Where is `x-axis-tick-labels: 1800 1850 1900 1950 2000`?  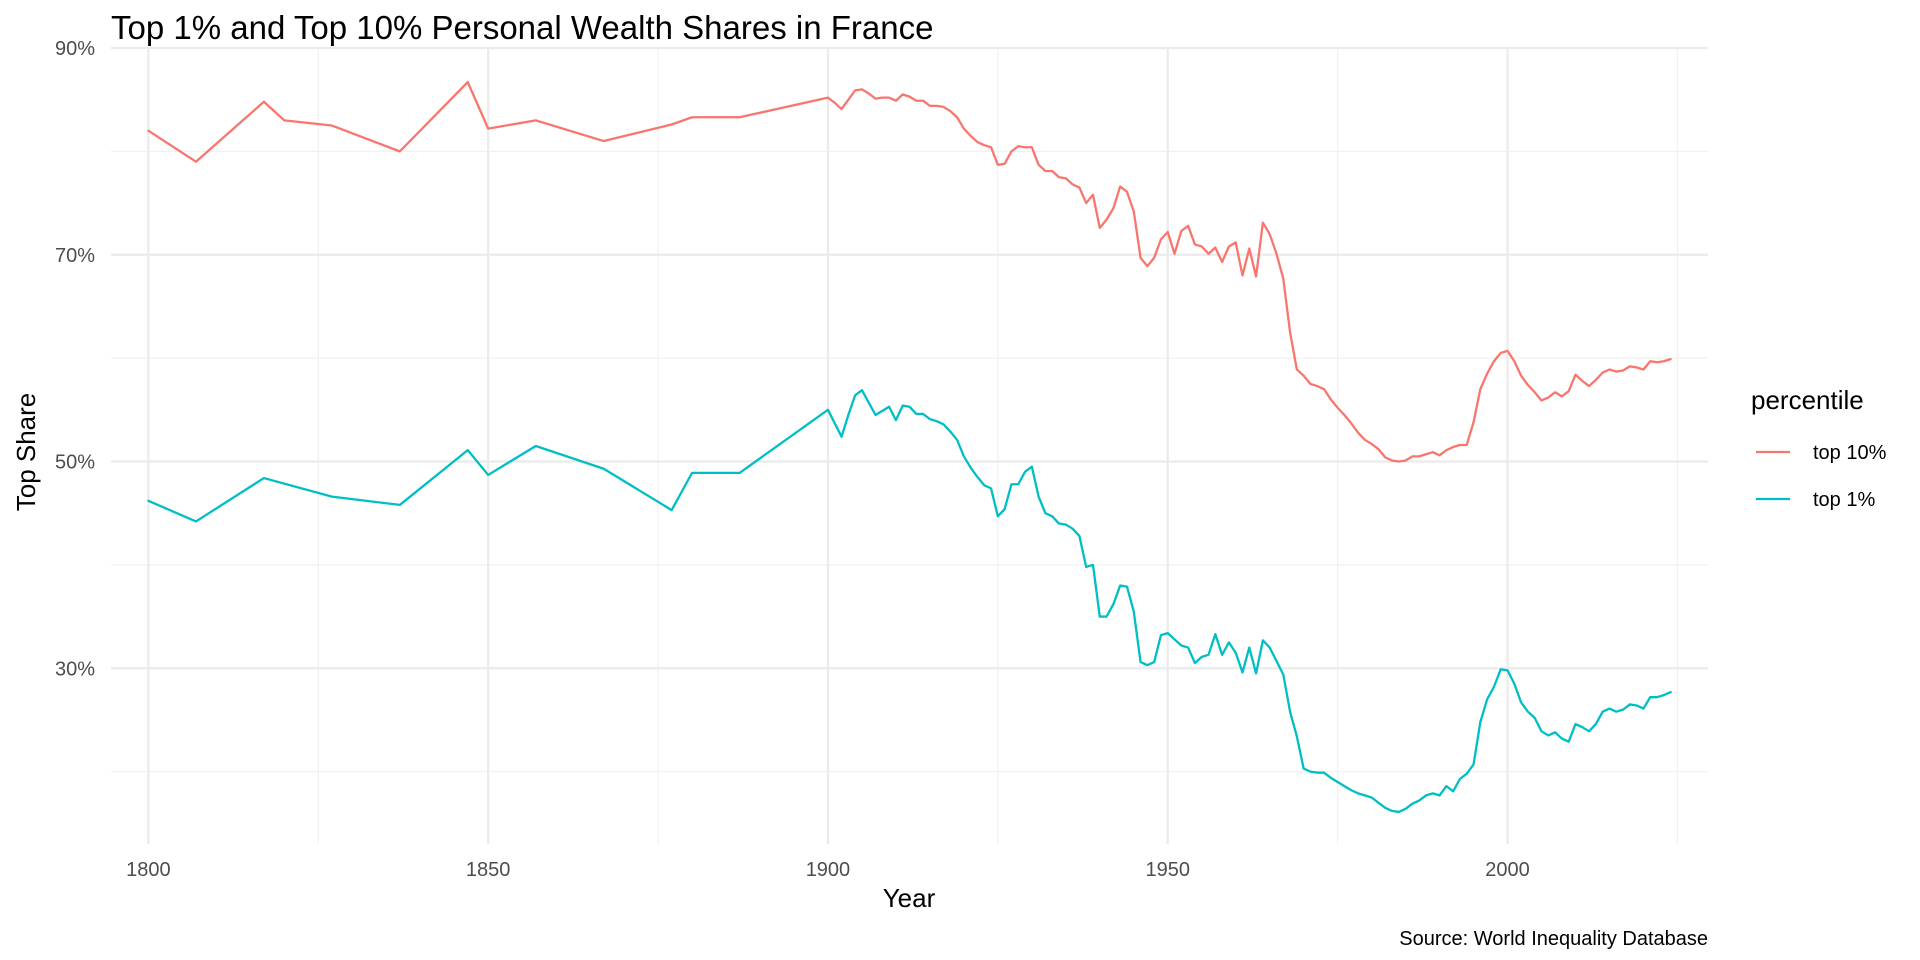 x-axis-tick-labels: 1800 1850 1900 1950 2000 is located at coordinates (828, 870).